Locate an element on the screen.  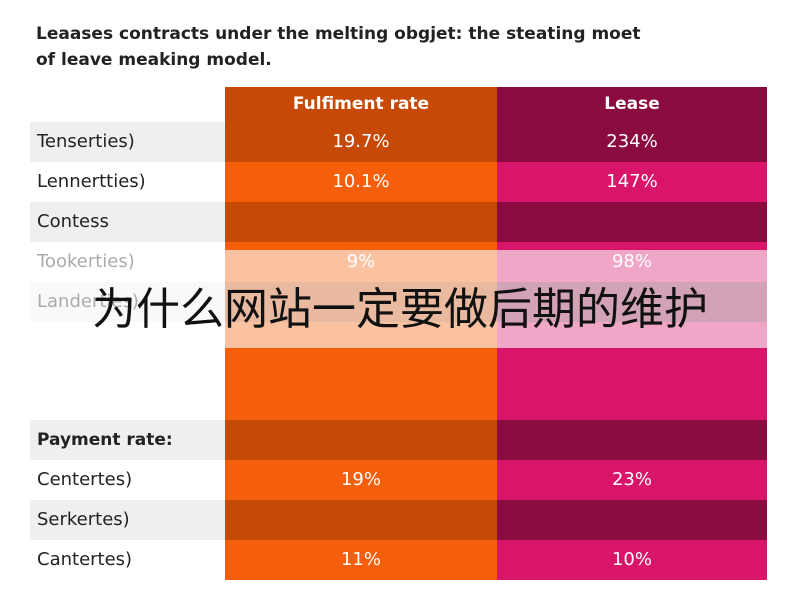
cell-value: 234% is located at coordinates (631, 141).